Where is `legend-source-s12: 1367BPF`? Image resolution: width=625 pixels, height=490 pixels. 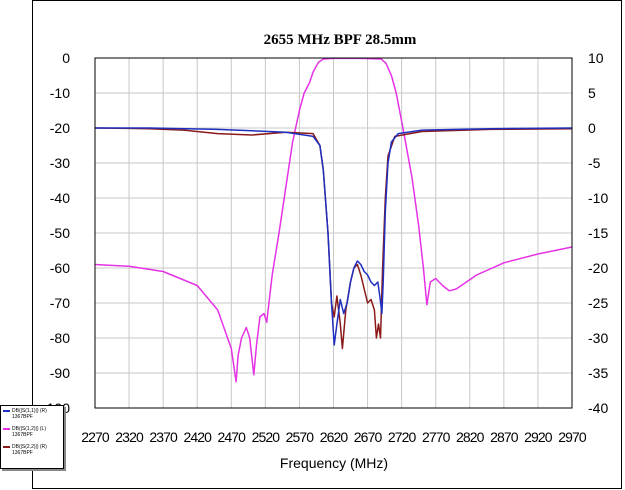 legend-source-s12: 1367BPF is located at coordinates (22, 435).